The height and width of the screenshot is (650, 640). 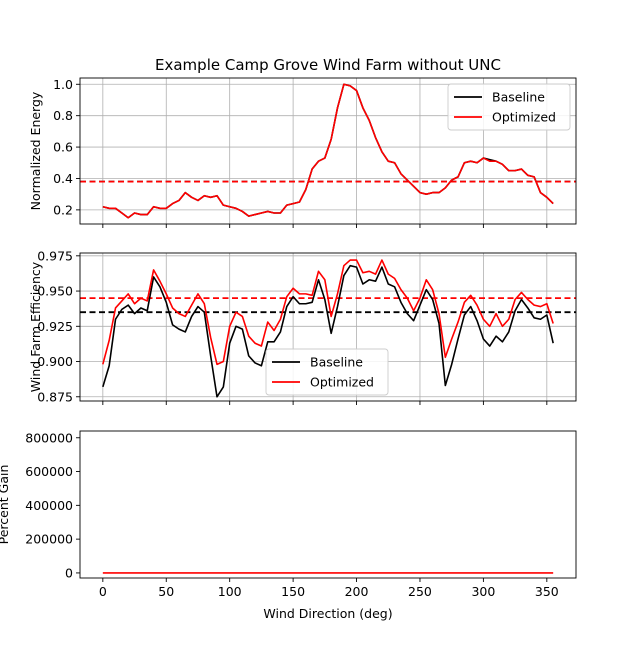 What do you see at coordinates (63, 84) in the screenshot?
I see `y-tick-label: 1.0` at bounding box center [63, 84].